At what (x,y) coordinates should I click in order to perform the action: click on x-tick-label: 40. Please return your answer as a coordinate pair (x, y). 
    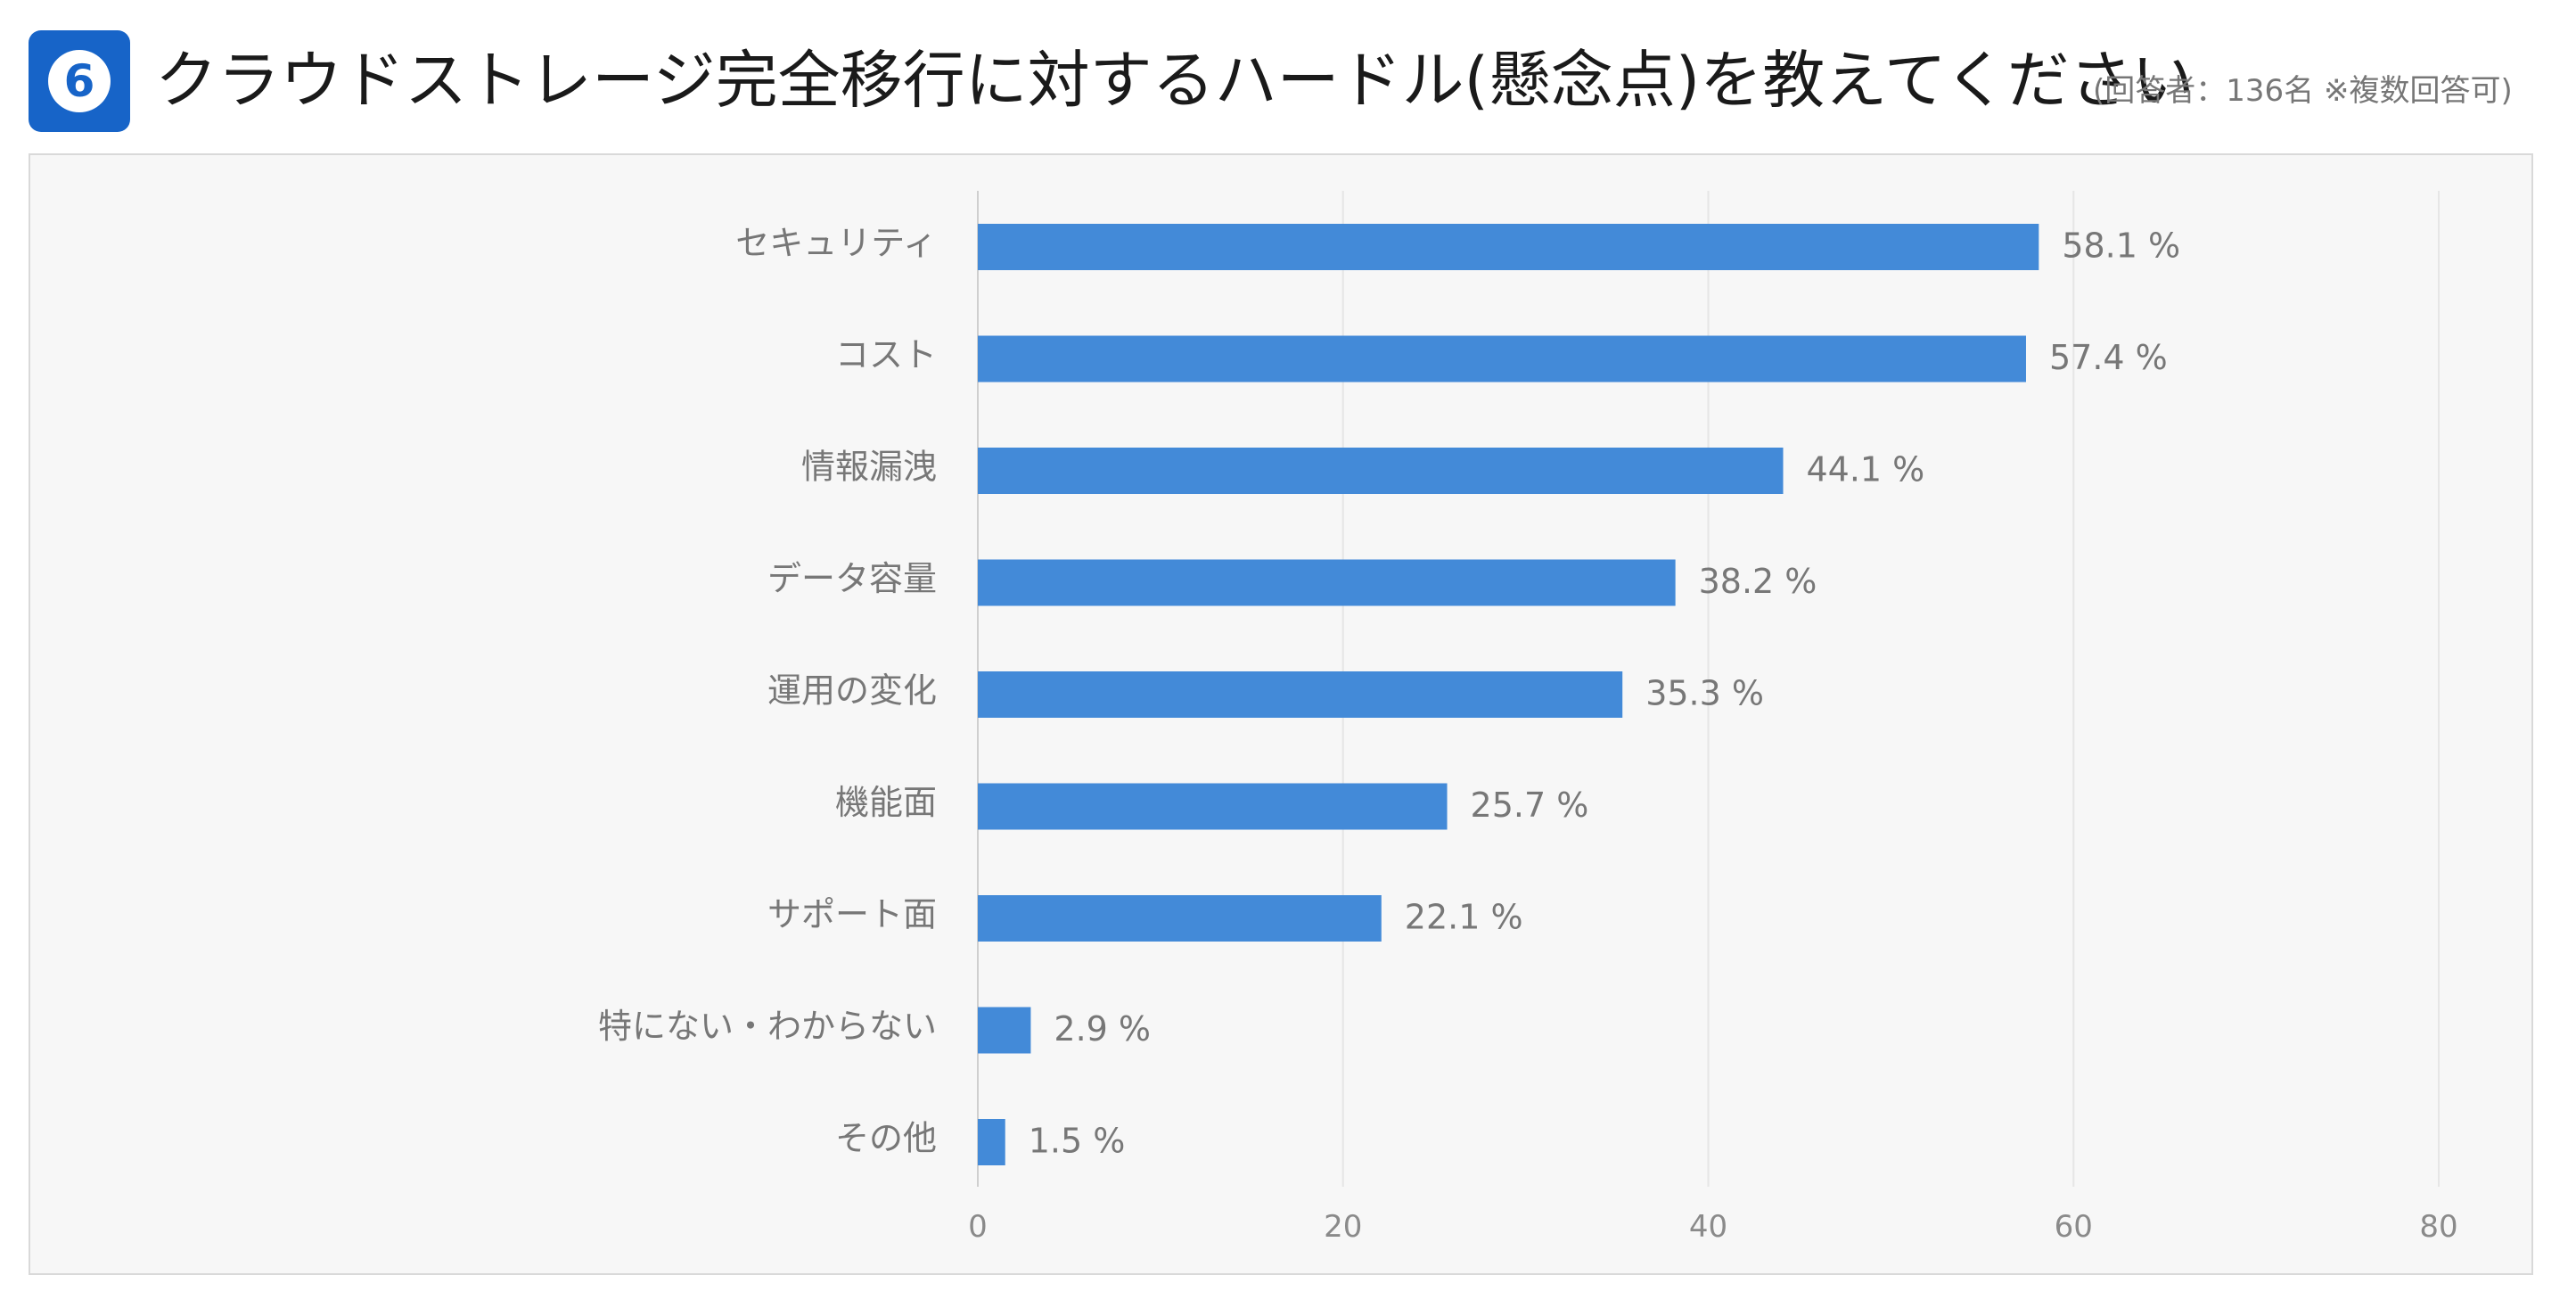
    Looking at the image, I should click on (1708, 1227).